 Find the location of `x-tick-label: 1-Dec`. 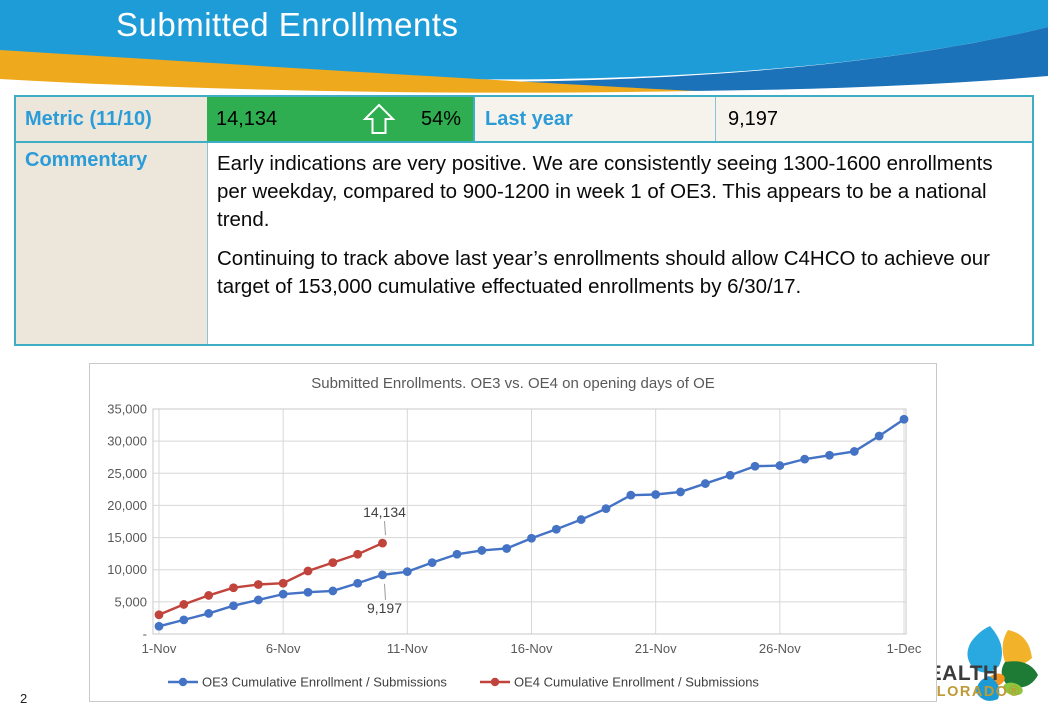

x-tick-label: 1-Dec is located at coordinates (904, 648).